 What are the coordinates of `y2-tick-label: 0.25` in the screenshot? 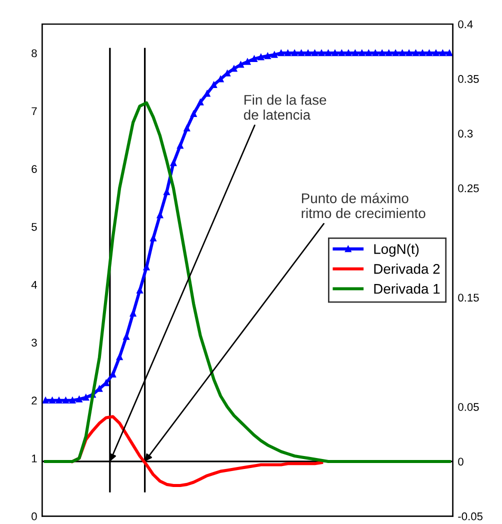 It's located at (468, 188).